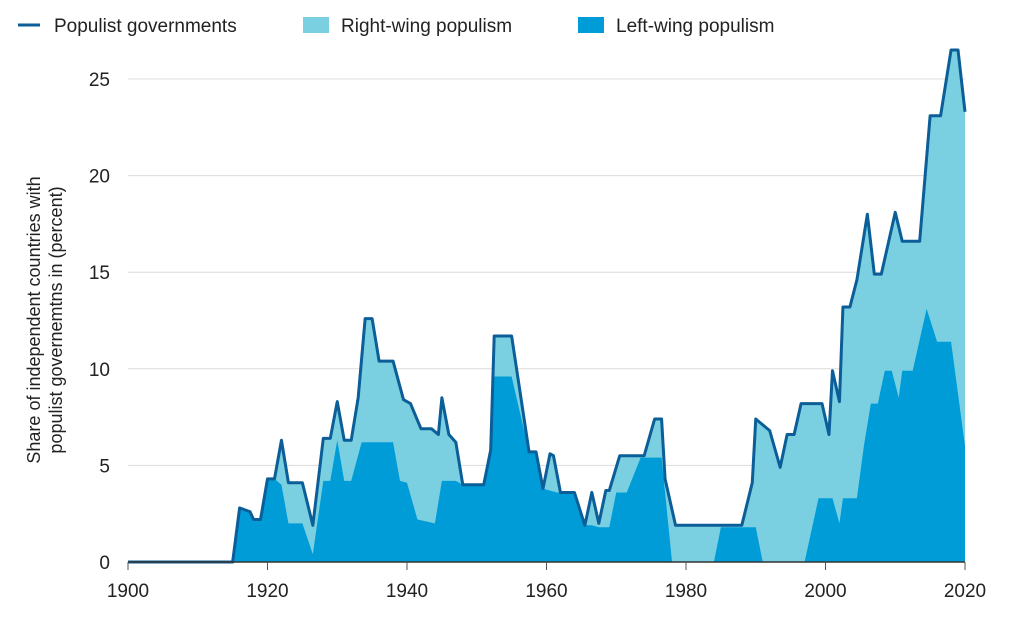  I want to click on x-tick-label: 1900, so click(128, 591).